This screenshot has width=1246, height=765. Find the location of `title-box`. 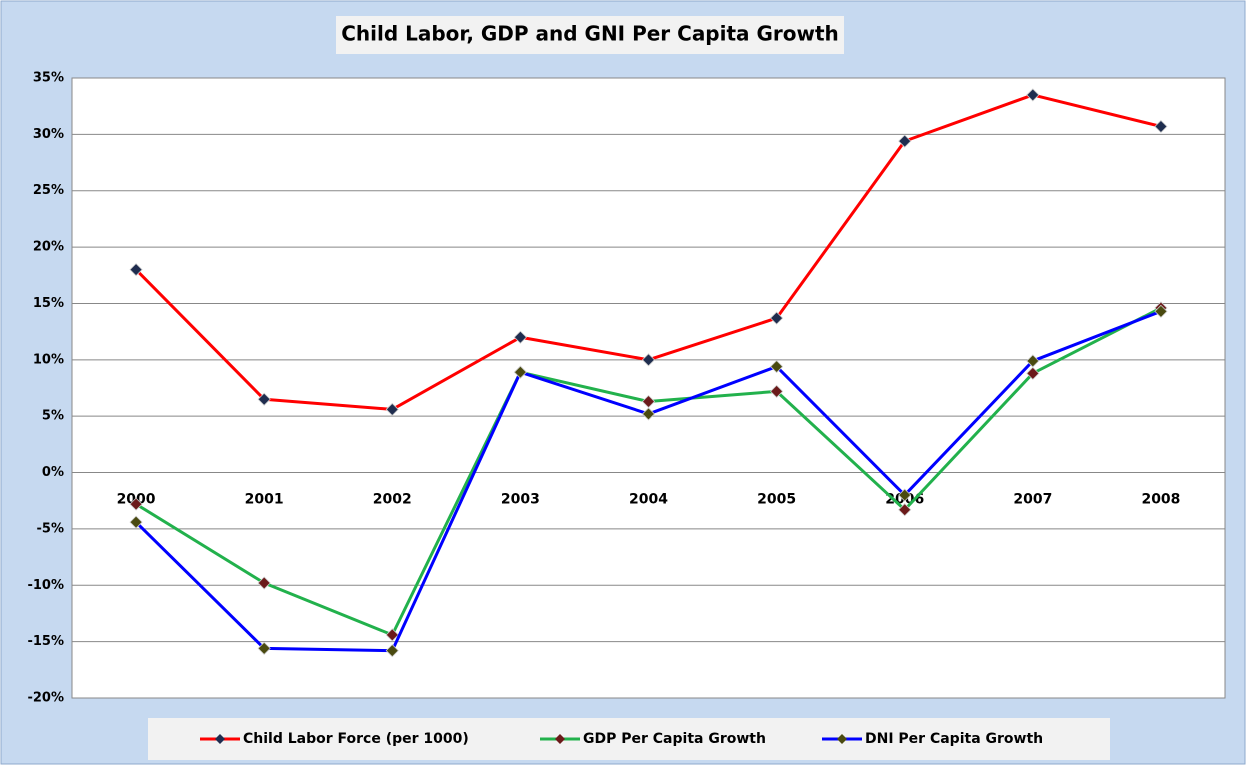

title-box is located at coordinates (590, 35).